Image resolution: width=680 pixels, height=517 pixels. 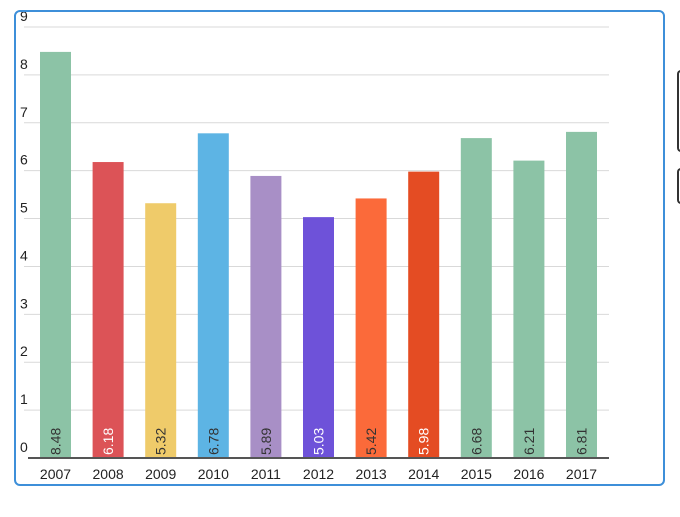 I want to click on side-tab-top, so click(x=678, y=111).